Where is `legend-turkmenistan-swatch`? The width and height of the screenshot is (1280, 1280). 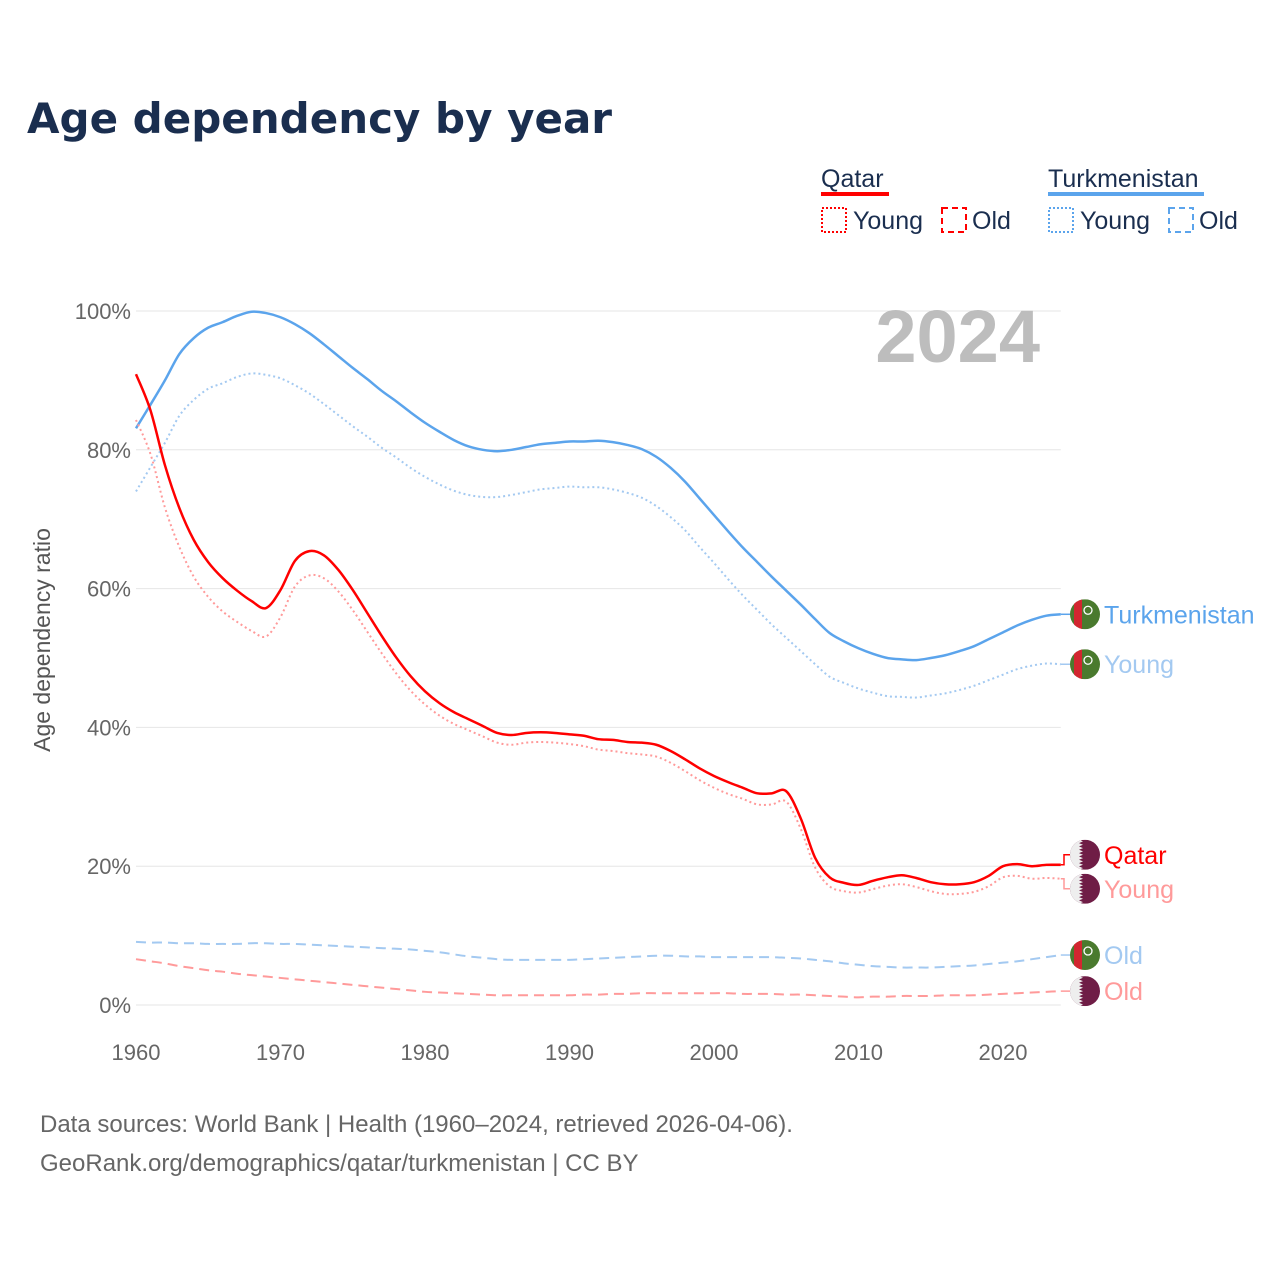
legend-turkmenistan-swatch is located at coordinates (1126, 194).